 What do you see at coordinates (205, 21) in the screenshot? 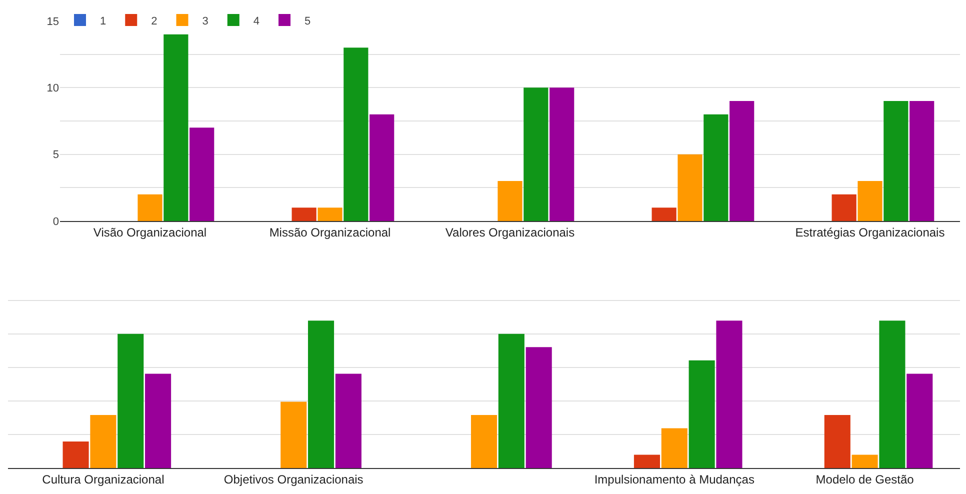
I see `legend-label: 3` at bounding box center [205, 21].